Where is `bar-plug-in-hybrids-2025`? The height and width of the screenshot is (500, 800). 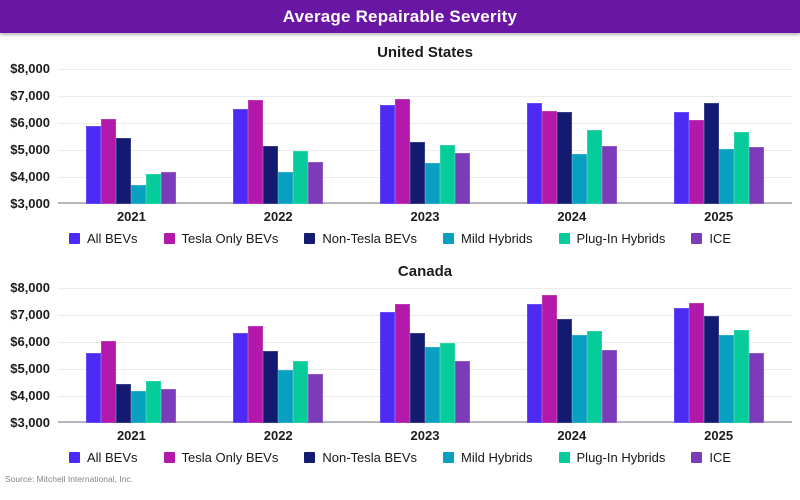 bar-plug-in-hybrids-2025 is located at coordinates (741, 376).